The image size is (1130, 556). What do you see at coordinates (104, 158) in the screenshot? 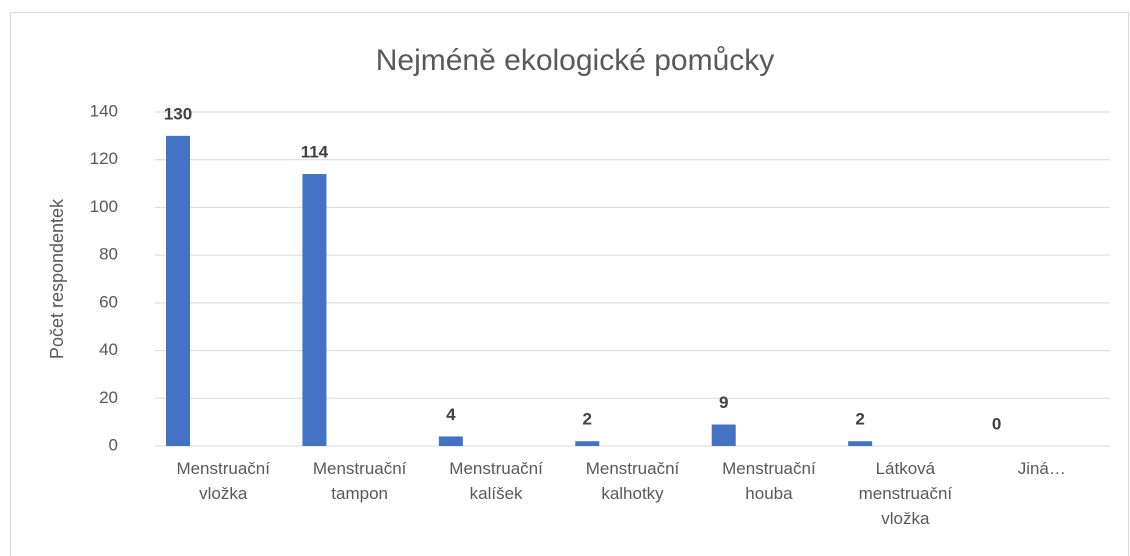
I see `y-tick-label: 120` at bounding box center [104, 158].